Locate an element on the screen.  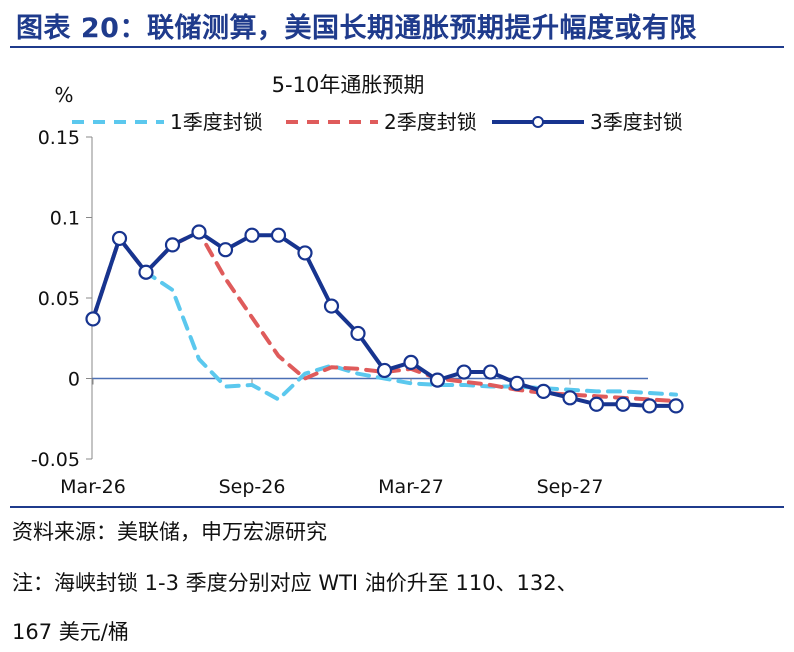
title-bar: 图表 20：联储测算，美国长期通胀预期提升幅度或有限 is located at coordinates (397, 24).